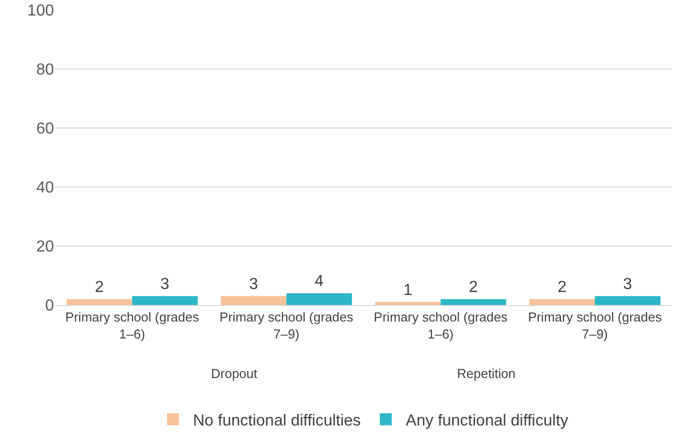 This screenshot has width=687, height=447. Describe the element at coordinates (40, 11) in the screenshot. I see `y-tick-label: 100` at that location.